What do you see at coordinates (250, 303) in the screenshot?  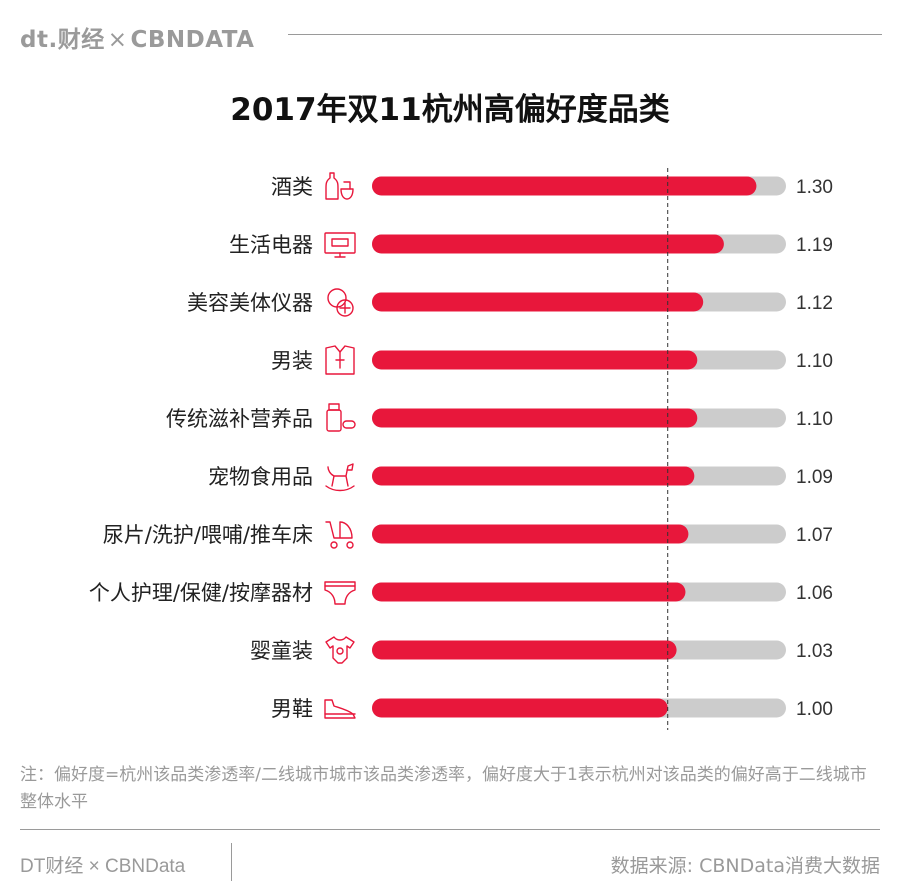 I see `category-label: 美容美体仪器` at bounding box center [250, 303].